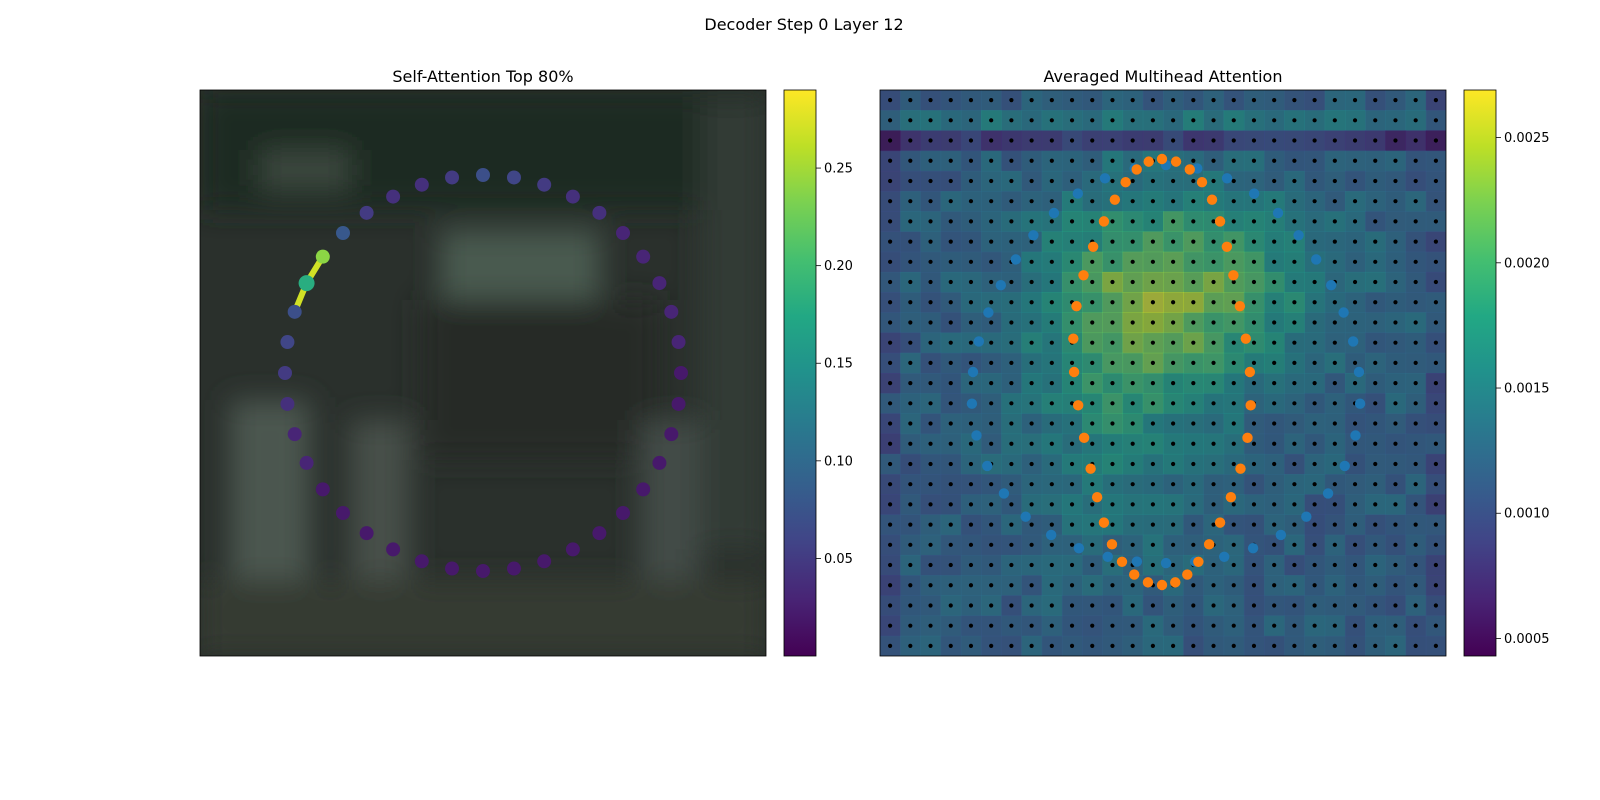  What do you see at coordinates (838, 169) in the screenshot?
I see `colorbar-tick-label: 0.25` at bounding box center [838, 169].